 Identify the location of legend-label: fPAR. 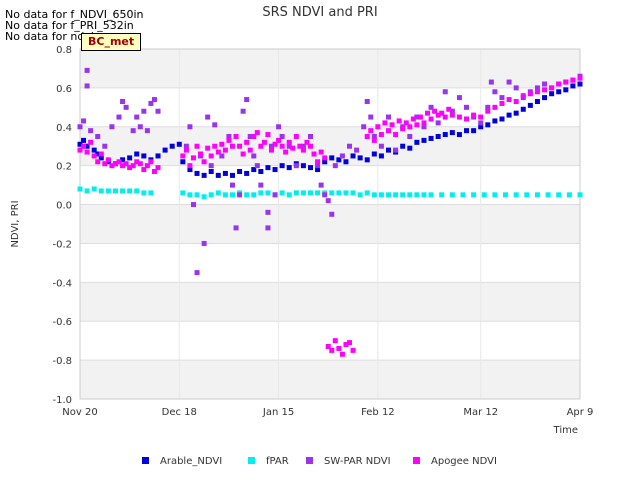
(277, 461).